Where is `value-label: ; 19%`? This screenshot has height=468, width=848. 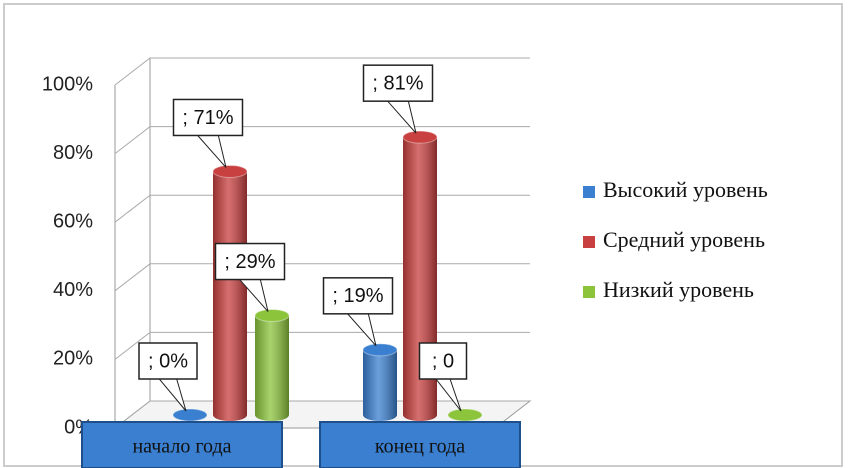
value-label: ; 19% is located at coordinates (357, 296).